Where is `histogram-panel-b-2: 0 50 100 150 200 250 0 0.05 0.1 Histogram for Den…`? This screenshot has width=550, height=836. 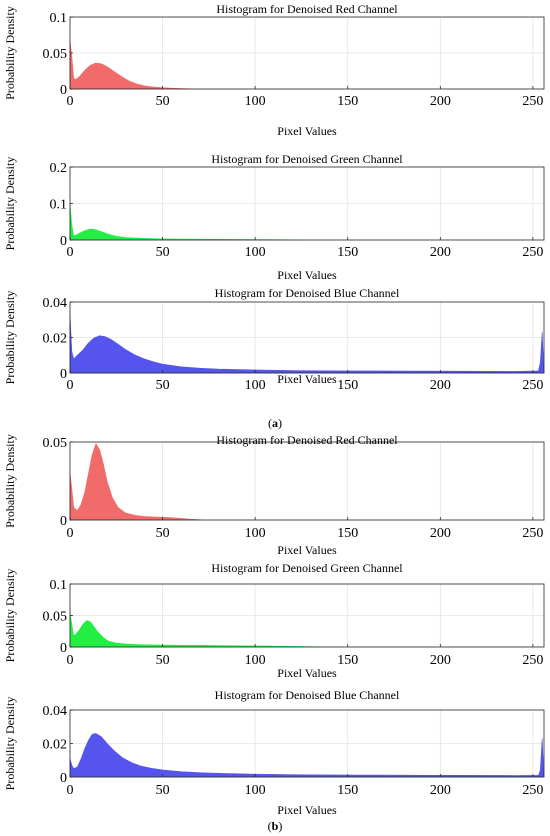
histogram-panel-b-2: 0 50 100 150 200 250 0 0.05 0.1 Histogram for Den… is located at coordinates (274, 620).